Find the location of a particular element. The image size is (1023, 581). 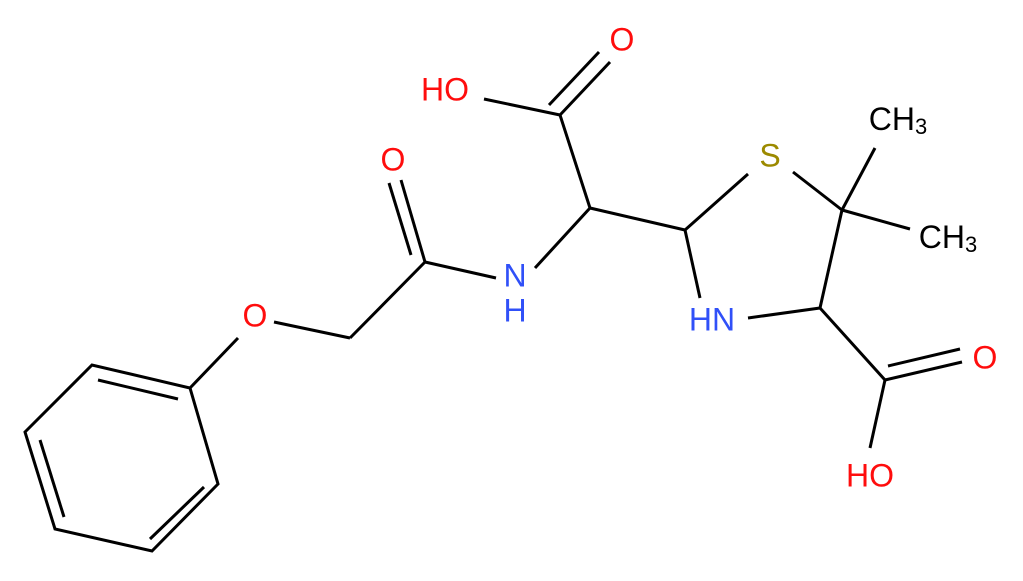

atom-label: HN is located at coordinates (712, 319).